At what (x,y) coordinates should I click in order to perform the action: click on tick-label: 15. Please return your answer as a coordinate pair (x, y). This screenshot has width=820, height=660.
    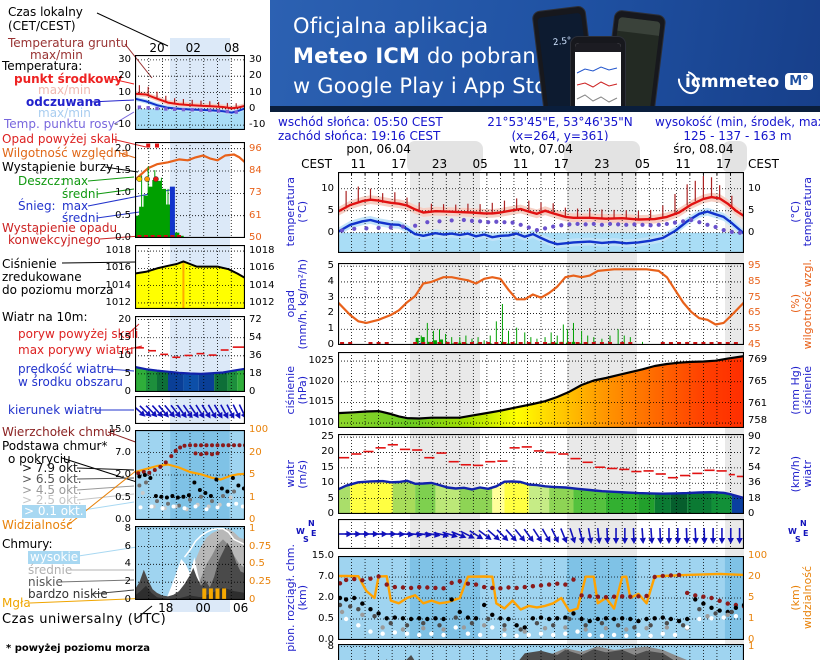
    Looking at the image, I should click on (124, 337).